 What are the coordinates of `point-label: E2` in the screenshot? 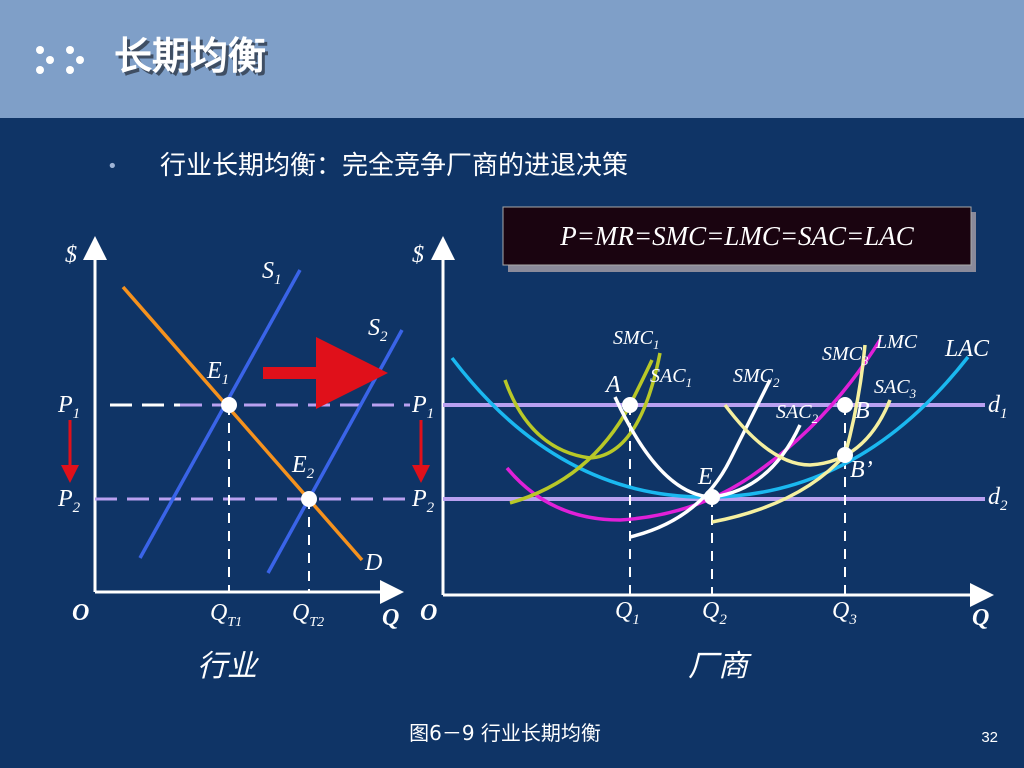 It's located at (303, 467).